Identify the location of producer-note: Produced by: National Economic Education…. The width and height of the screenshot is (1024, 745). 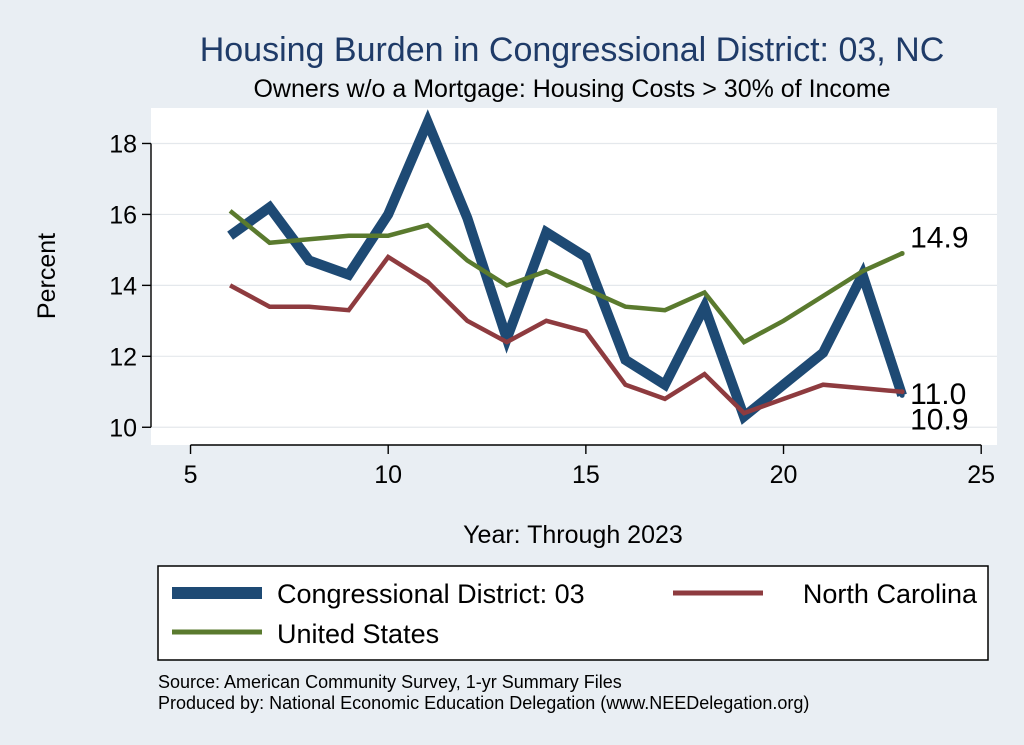
(483, 703).